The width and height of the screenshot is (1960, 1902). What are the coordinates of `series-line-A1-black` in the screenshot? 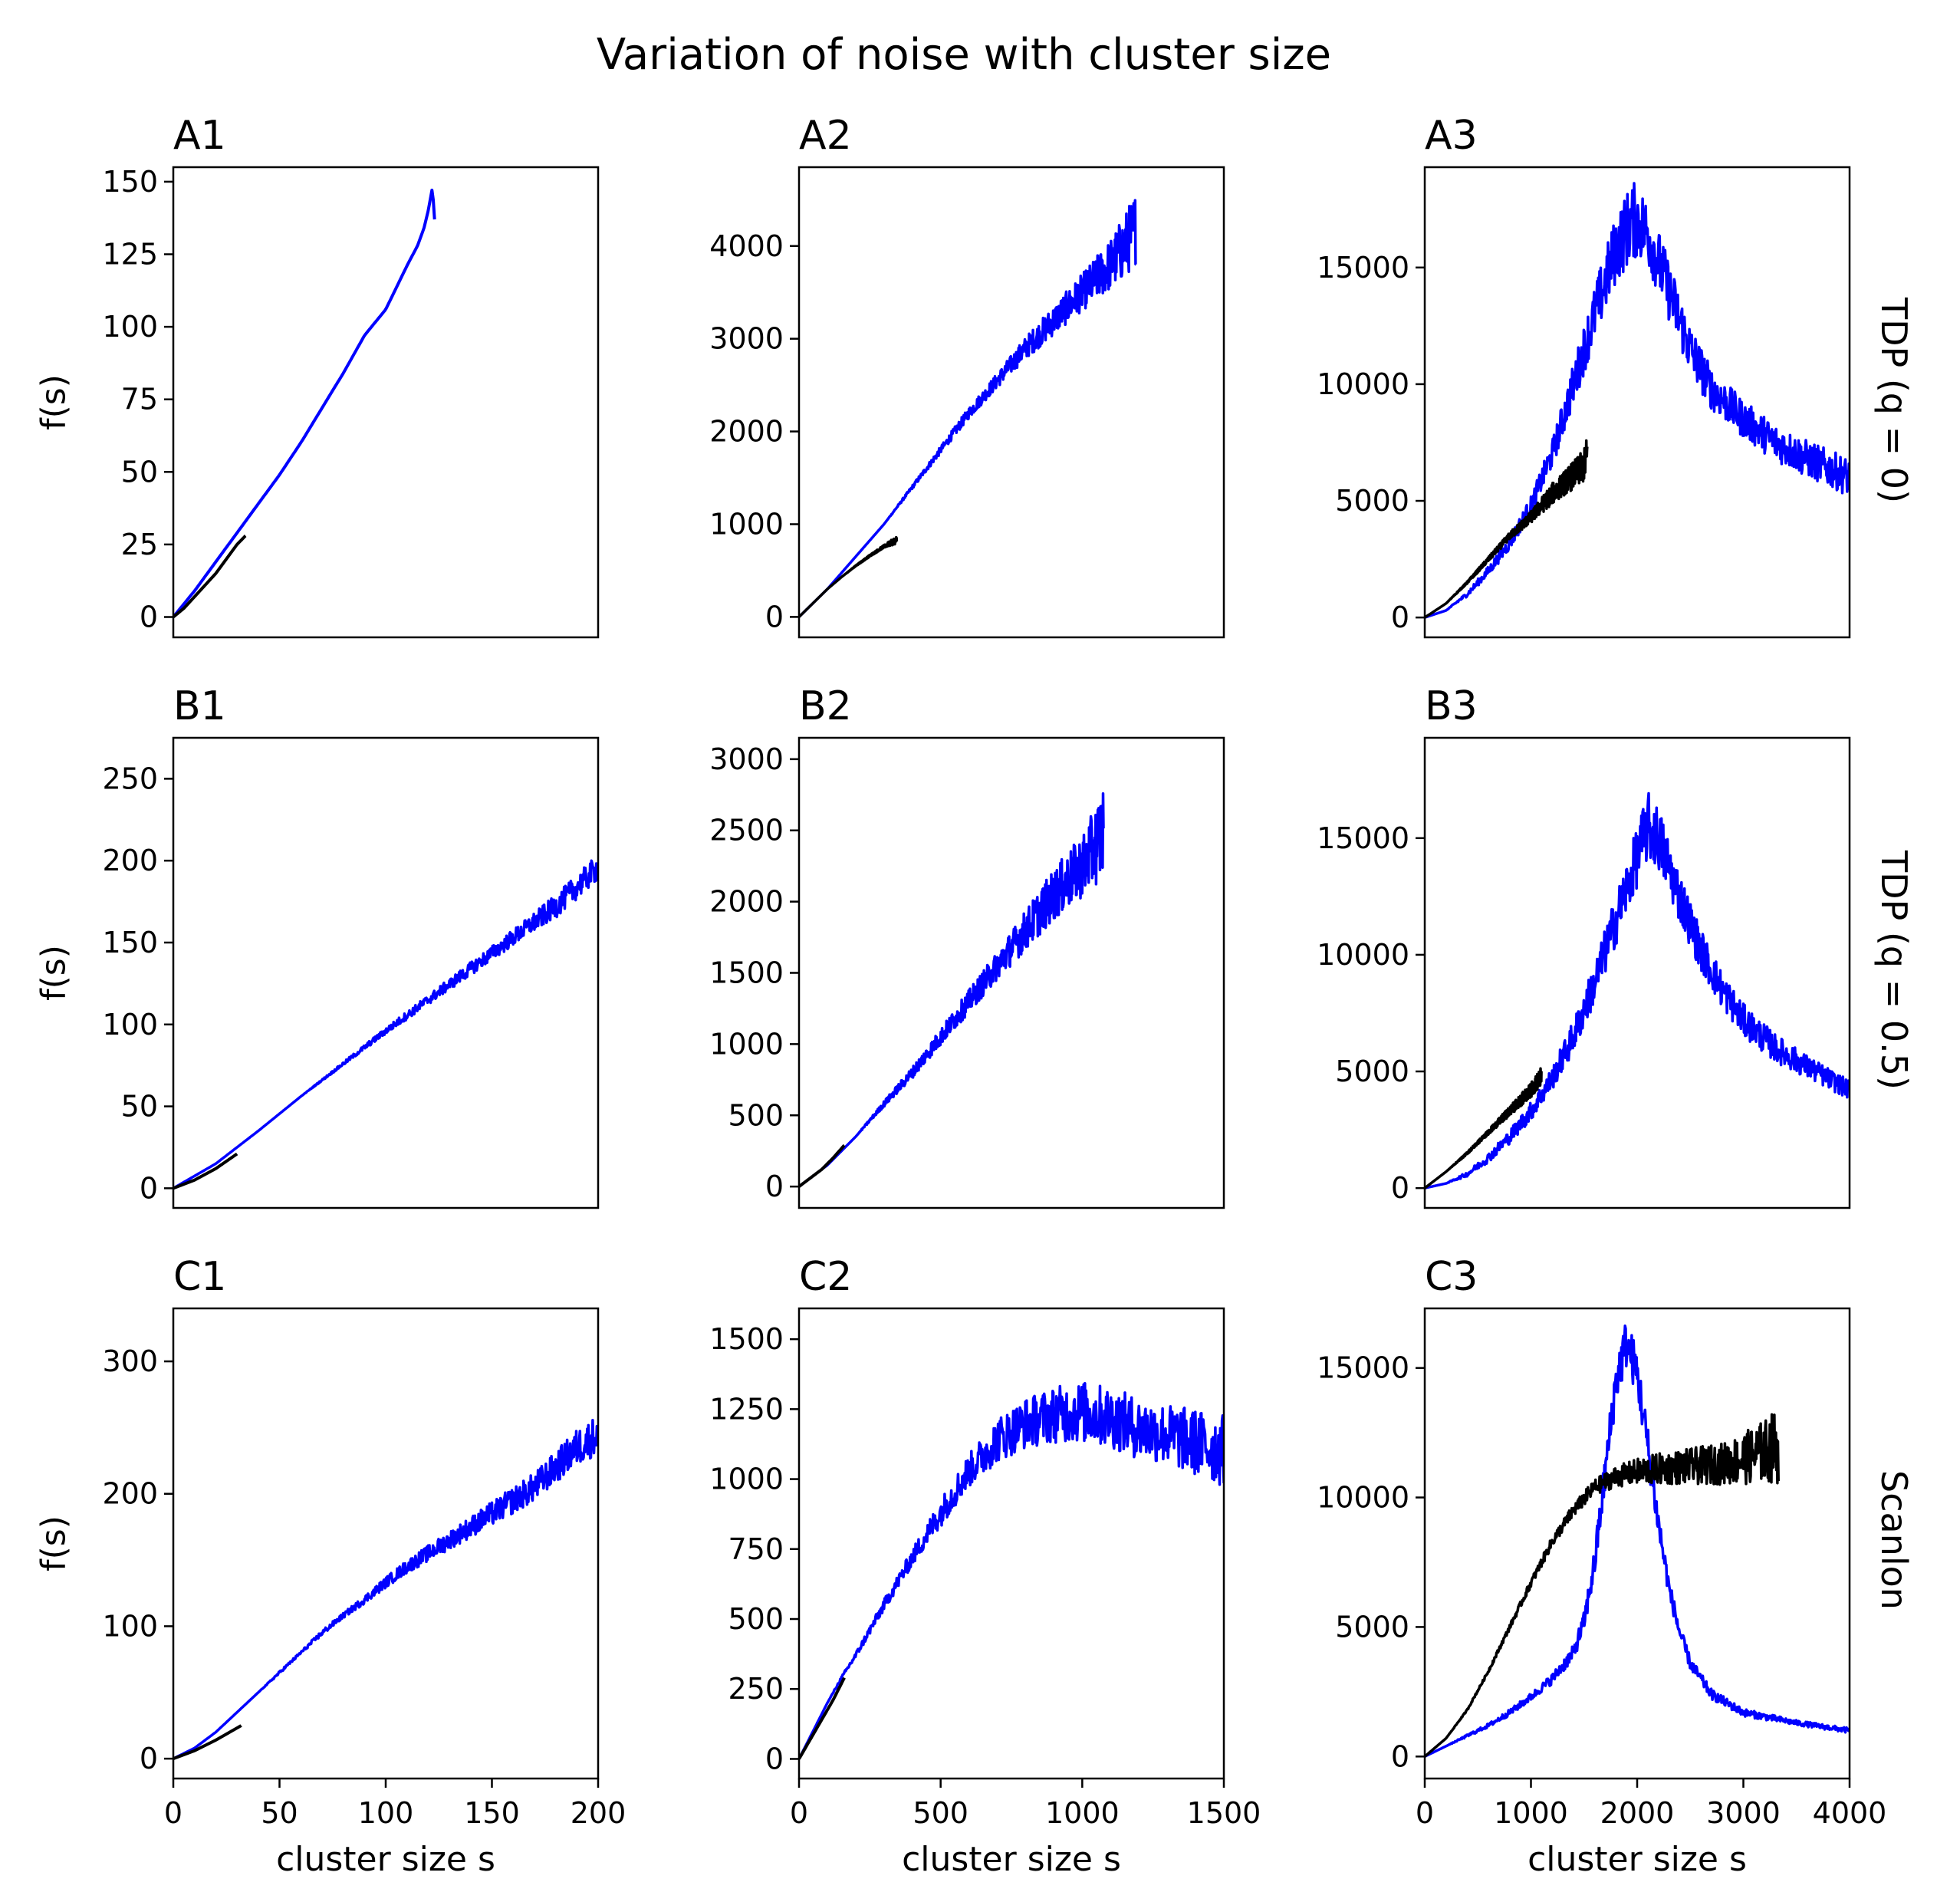 It's located at (210, 577).